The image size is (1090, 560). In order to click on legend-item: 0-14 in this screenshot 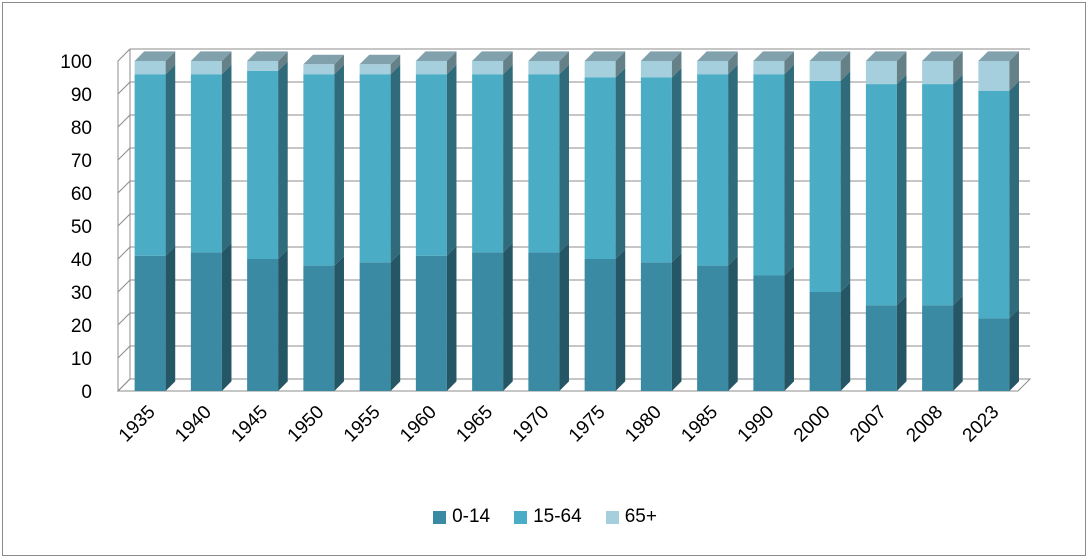, I will do `click(461, 517)`.